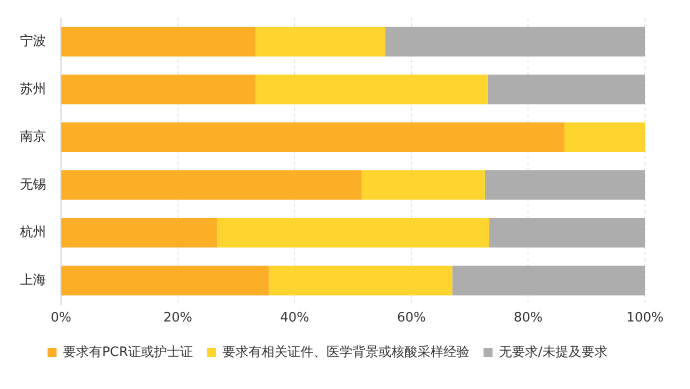 This screenshot has height=389, width=690. Describe the element at coordinates (33, 41) in the screenshot. I see `y-tick-label: 宁波` at that location.